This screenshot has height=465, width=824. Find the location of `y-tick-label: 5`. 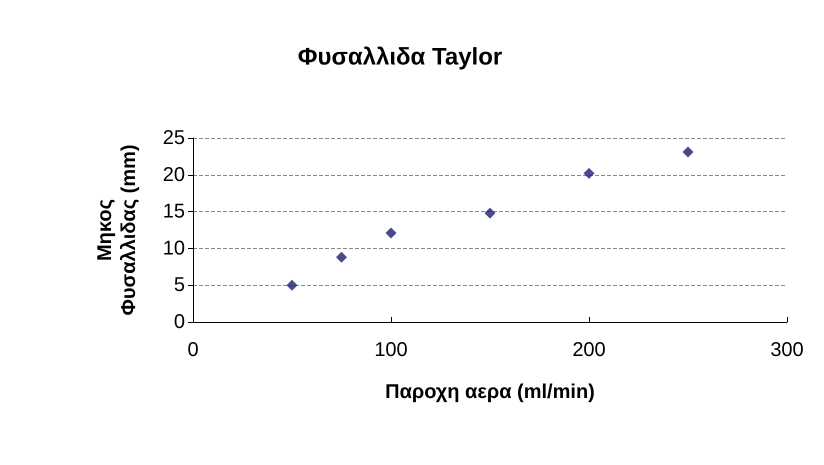

y-tick-label: 5 is located at coordinates (179, 285).